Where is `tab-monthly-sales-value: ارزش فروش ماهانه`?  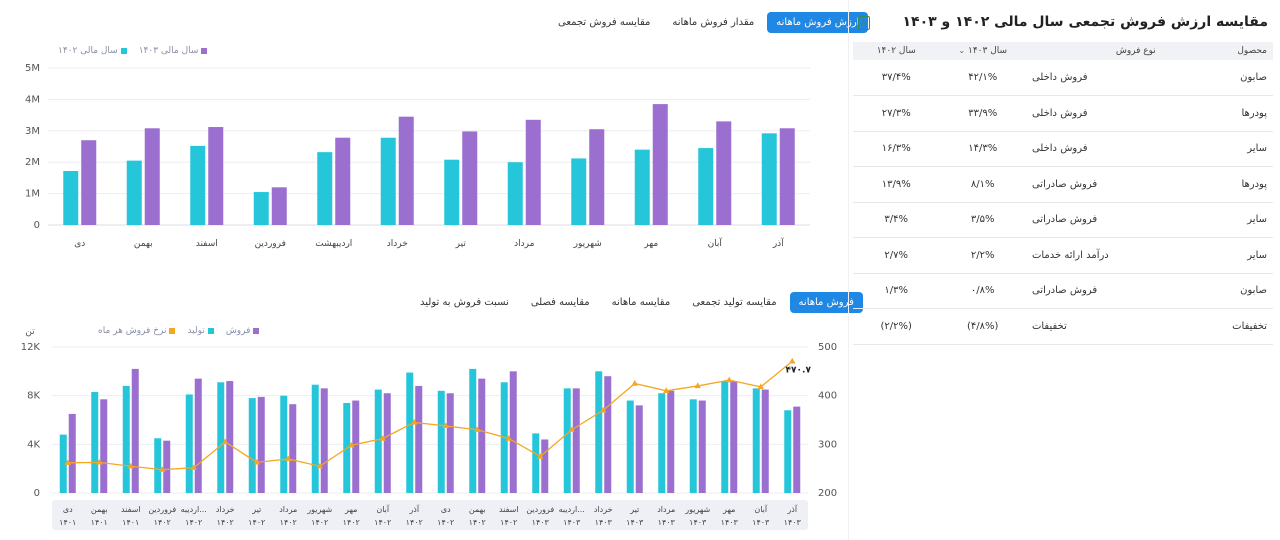
tab-monthly-sales-value: ارزش فروش ماهانه is located at coordinates (818, 22).